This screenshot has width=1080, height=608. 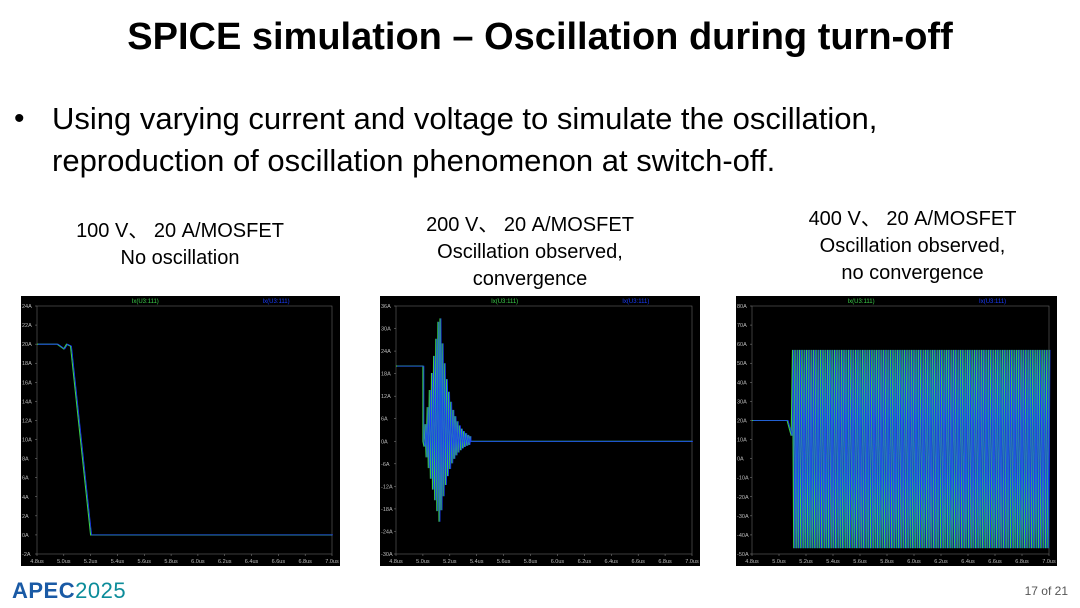 I want to click on y-tick-label: 70A, so click(x=742, y=326).